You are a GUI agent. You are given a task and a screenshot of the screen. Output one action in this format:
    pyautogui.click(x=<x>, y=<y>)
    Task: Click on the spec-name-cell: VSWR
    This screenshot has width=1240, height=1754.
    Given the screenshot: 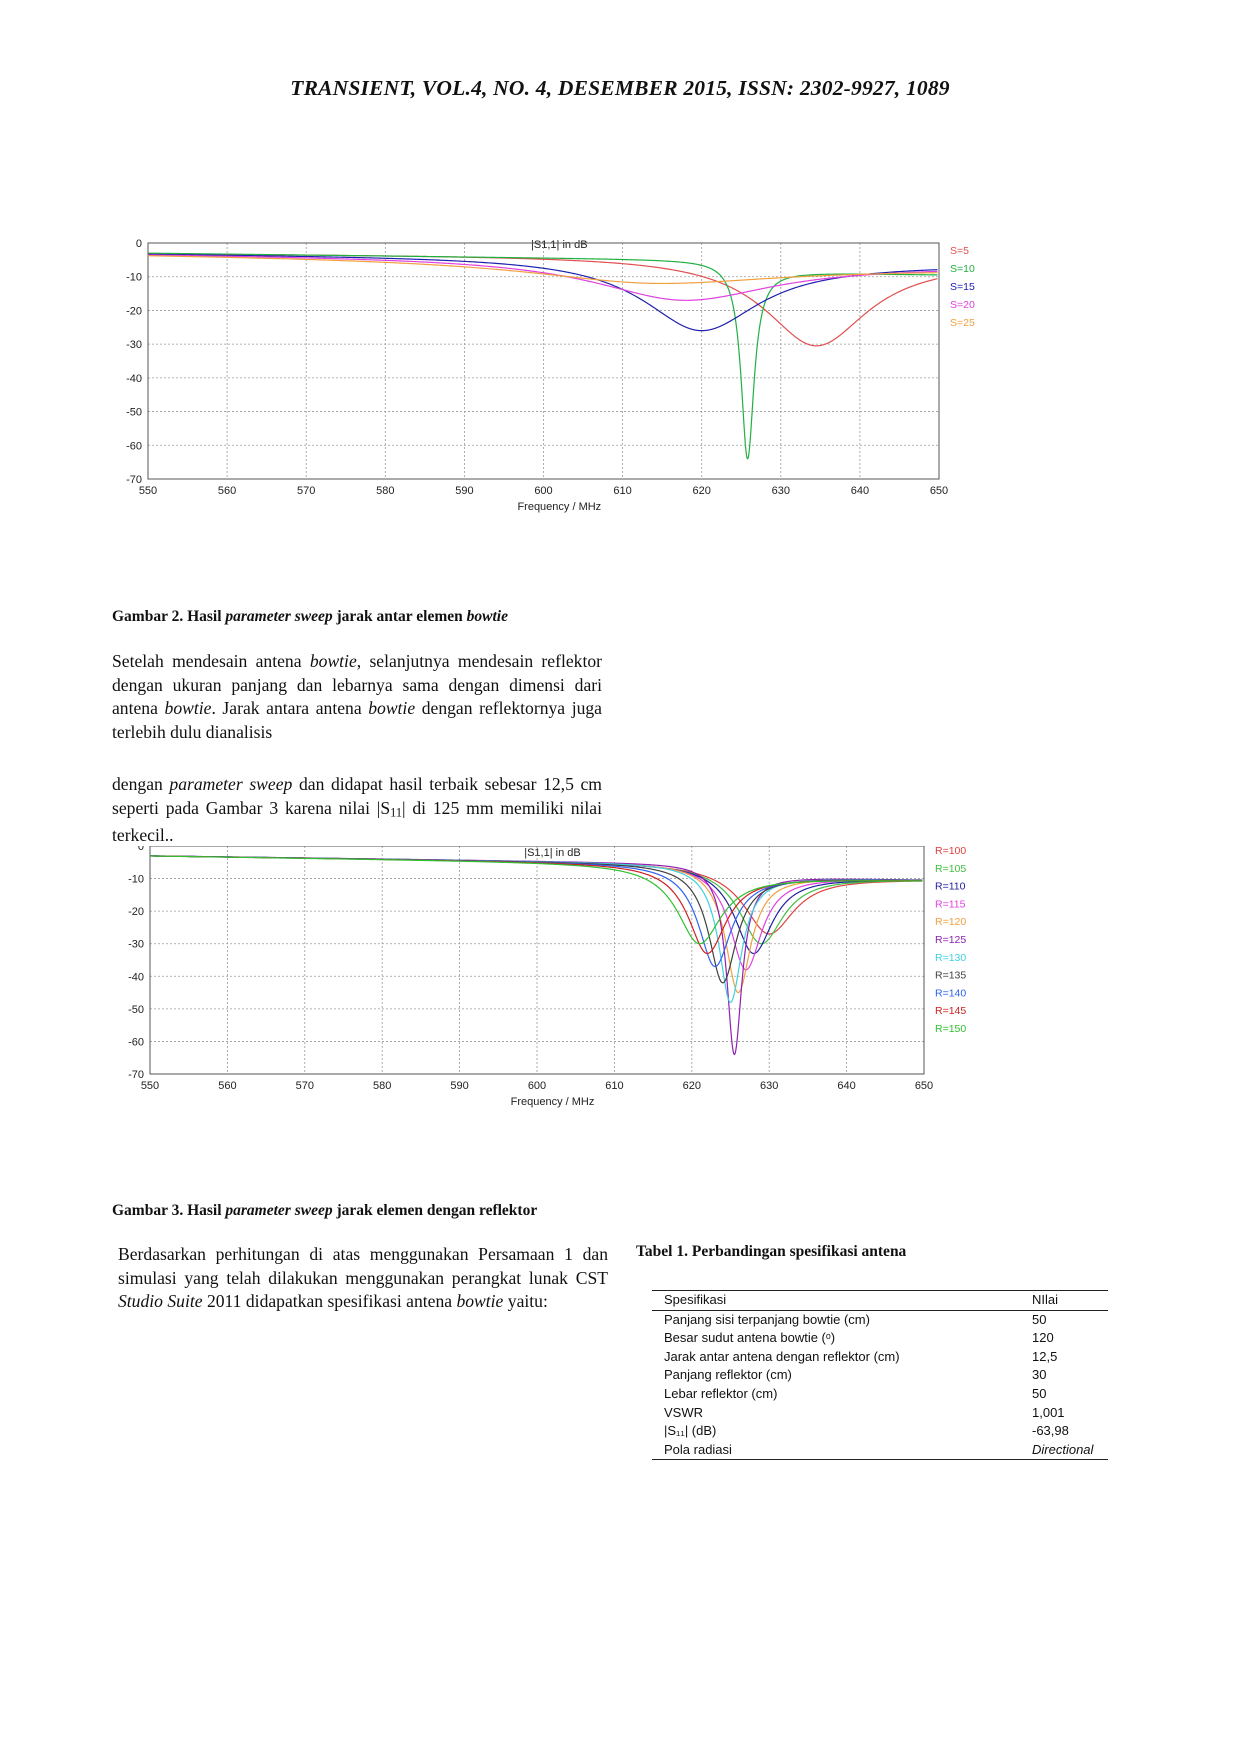 What is the action you would take?
    pyautogui.click(x=683, y=1412)
    